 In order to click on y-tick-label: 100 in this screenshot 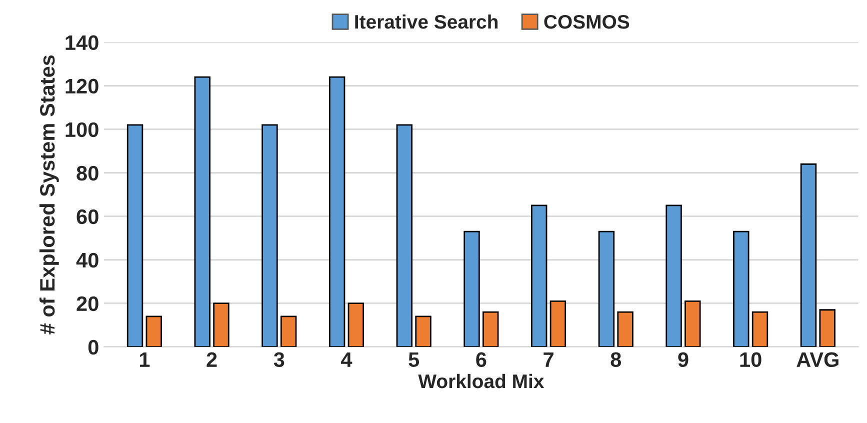, I will do `click(82, 130)`.